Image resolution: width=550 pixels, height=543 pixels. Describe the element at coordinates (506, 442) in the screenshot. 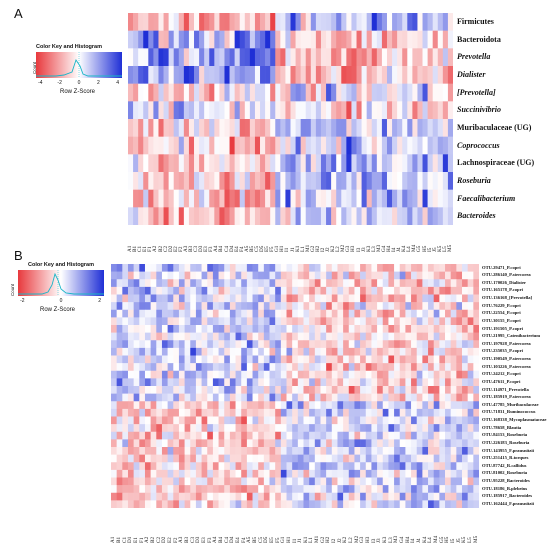

I see `panel-b-row-label: OTU.226183_Roseburia` at that location.